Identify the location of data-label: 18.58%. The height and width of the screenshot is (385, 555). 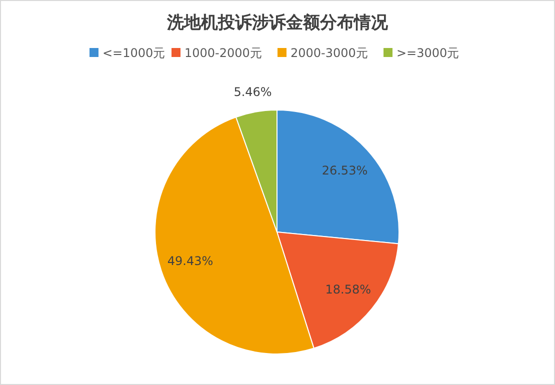
(348, 289).